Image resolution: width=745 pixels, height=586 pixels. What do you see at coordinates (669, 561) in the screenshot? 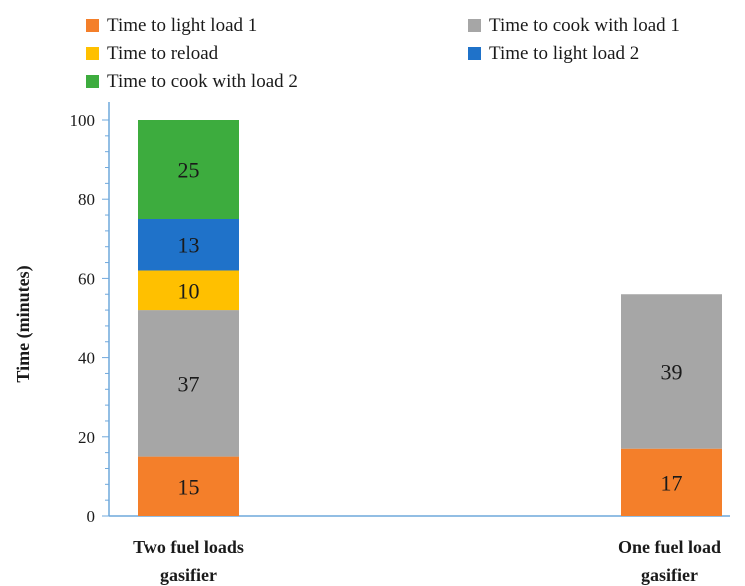
I see `x-category-label: One fuel load gasifier` at bounding box center [669, 561].